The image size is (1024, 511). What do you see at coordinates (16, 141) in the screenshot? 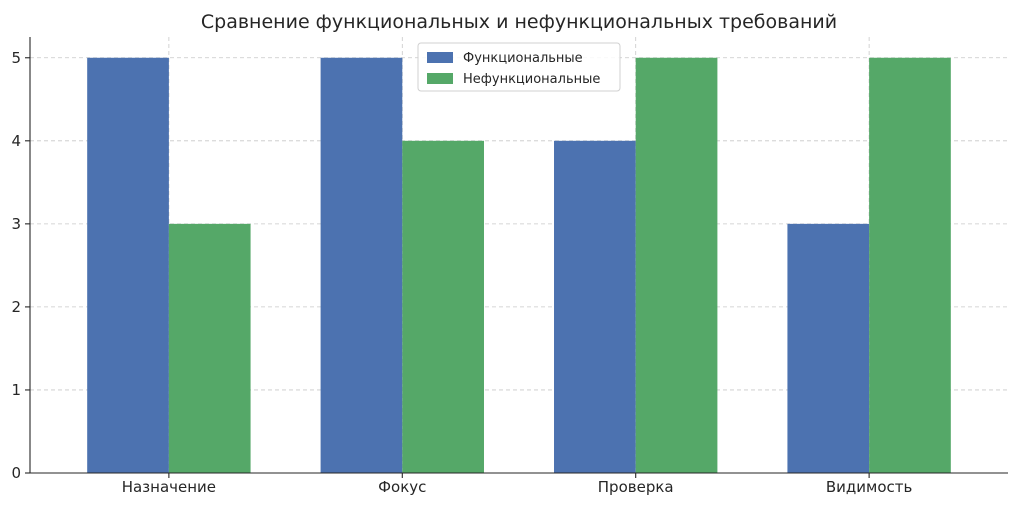
I see `y-tick-label: 4` at bounding box center [16, 141].